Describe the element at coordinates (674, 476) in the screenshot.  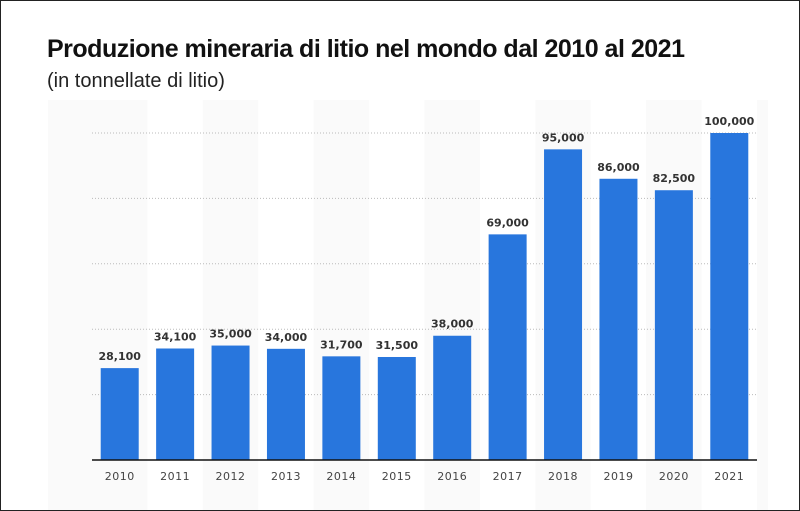
I see `x-tick-2020: 2020` at that location.